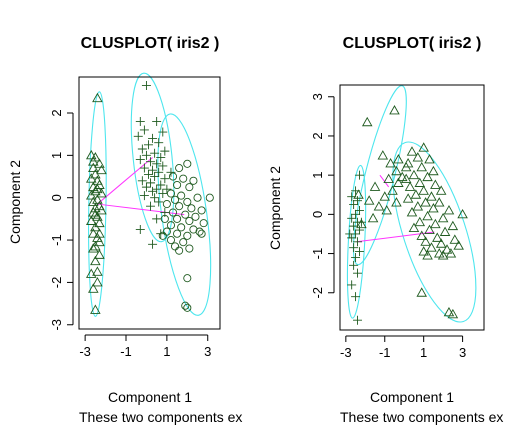 Image resolution: width=525 pixels, height=428 pixels. What do you see at coordinates (423, 352) in the screenshot?
I see `right-x-tick-label: 1` at bounding box center [423, 352].